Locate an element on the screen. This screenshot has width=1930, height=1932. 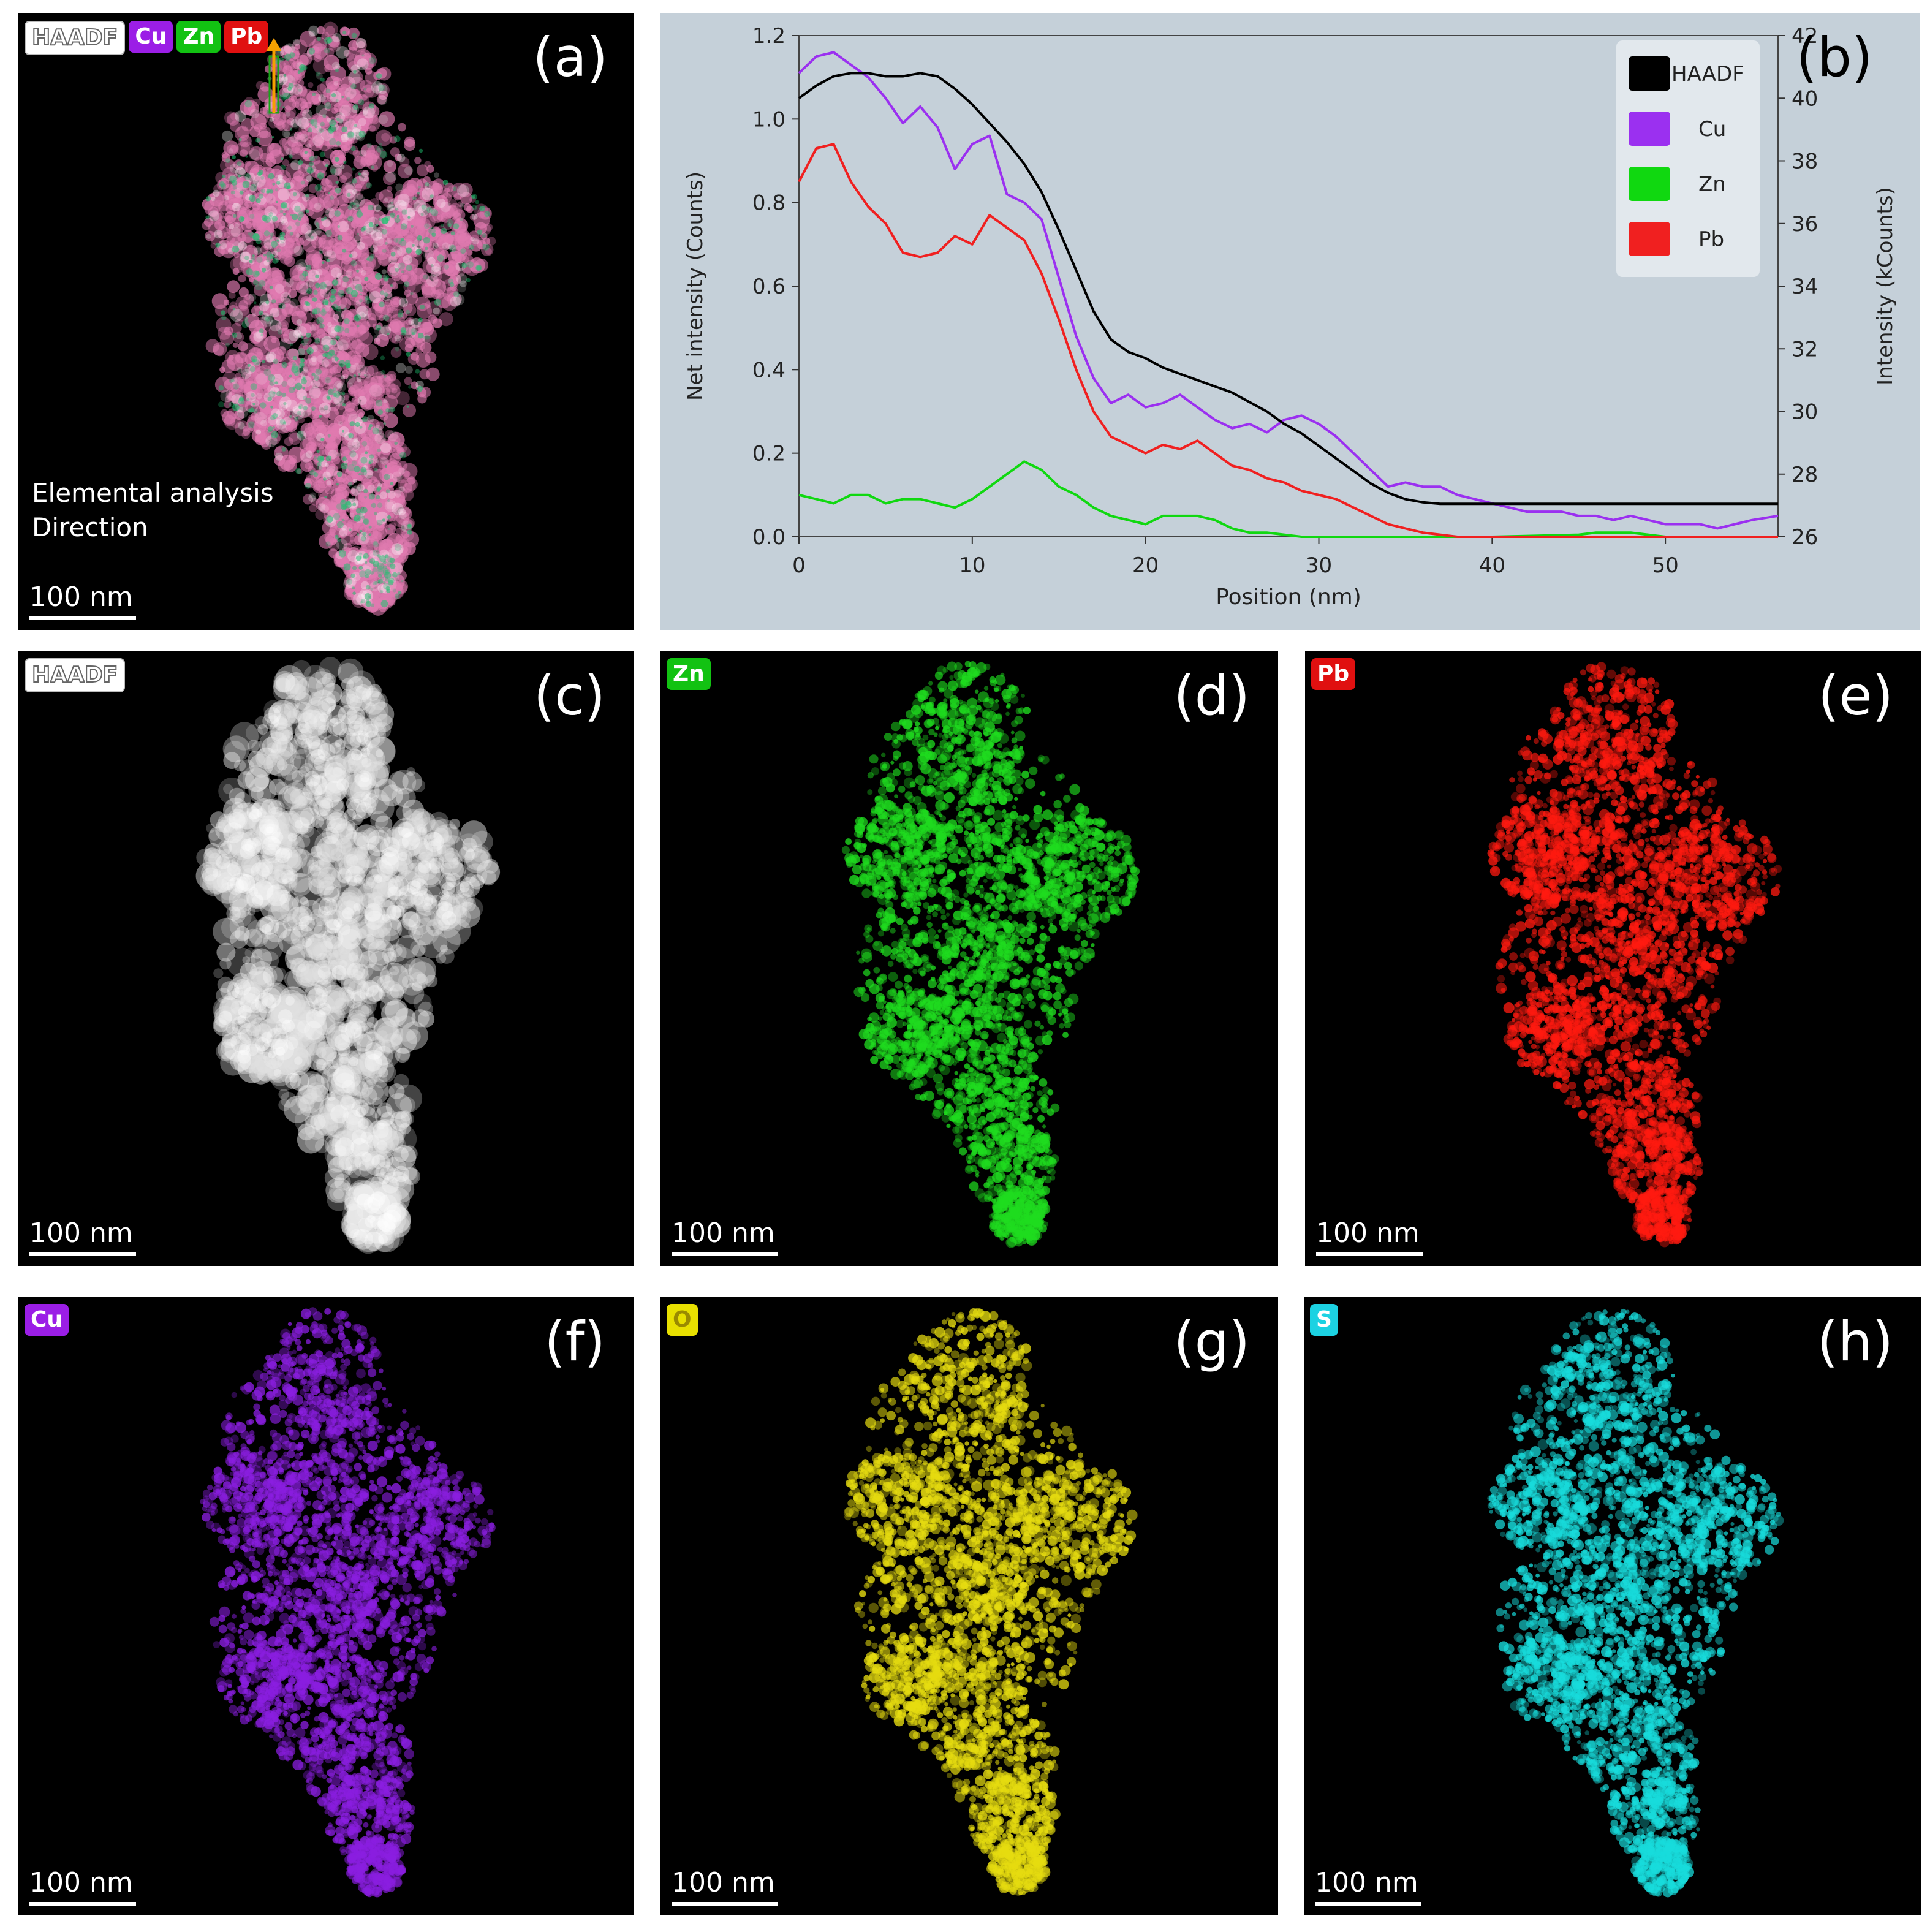
y-tick-label: 1.2 is located at coordinates (768, 36).